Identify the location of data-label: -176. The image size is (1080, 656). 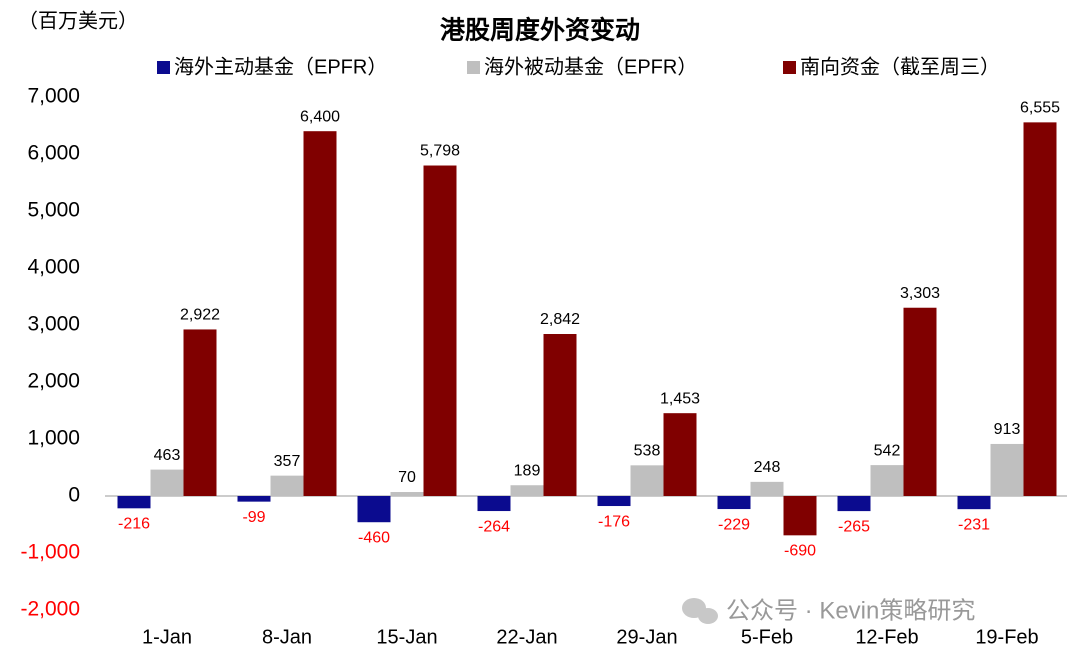
(614, 521).